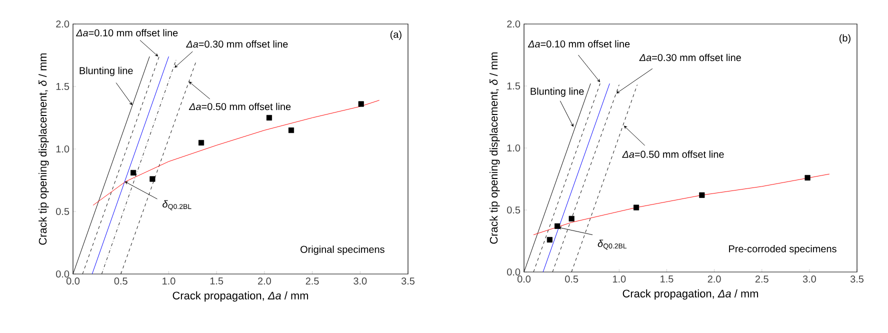  I want to click on line-series, so click(681, 205).